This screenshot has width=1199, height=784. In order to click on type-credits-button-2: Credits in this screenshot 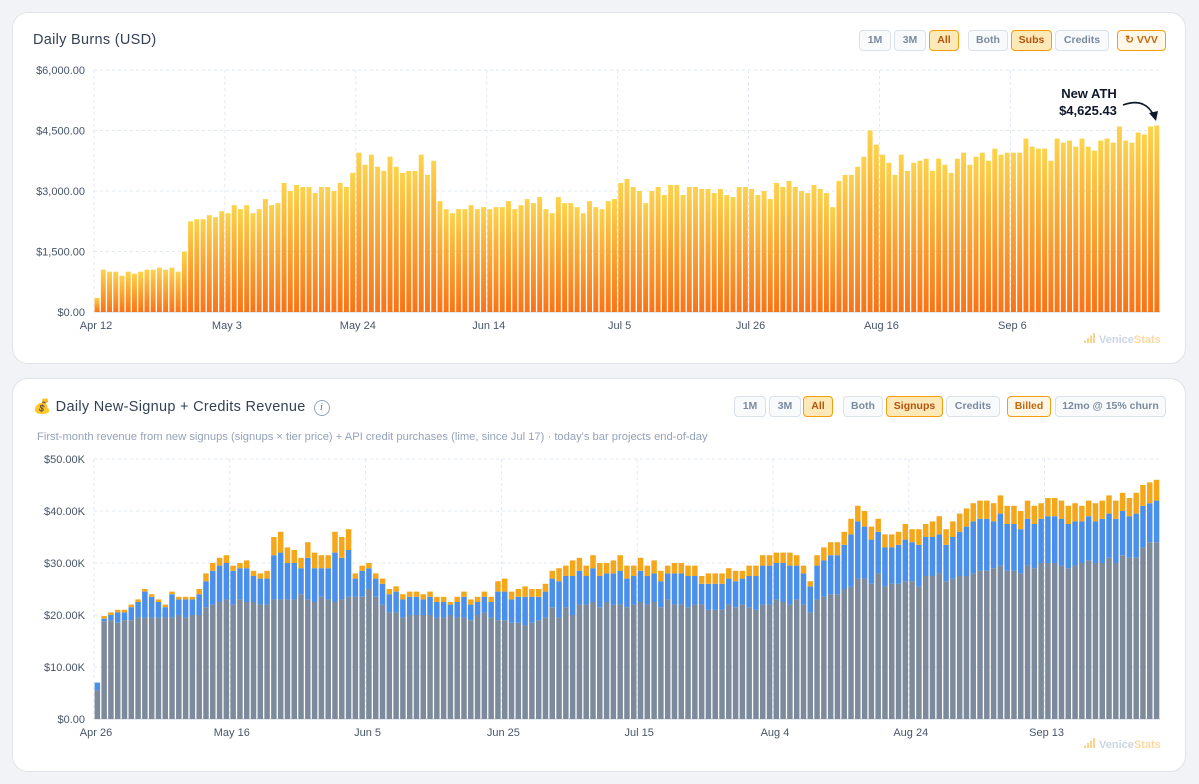, I will do `click(973, 406)`.